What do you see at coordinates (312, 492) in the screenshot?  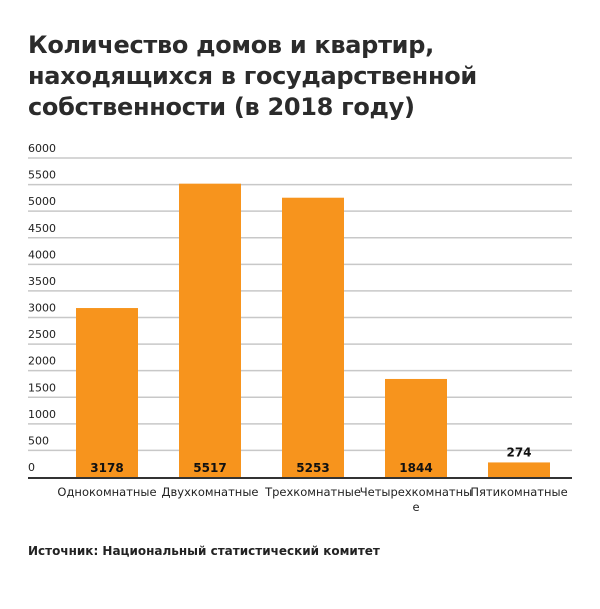 I see `x-tick-label: Трехкомнатные` at bounding box center [312, 492].